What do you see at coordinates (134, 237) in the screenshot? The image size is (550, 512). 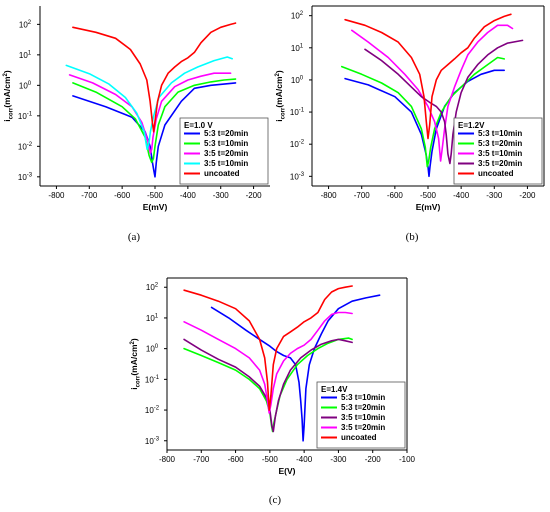 I see `panel-caption: (a)` at bounding box center [134, 237].